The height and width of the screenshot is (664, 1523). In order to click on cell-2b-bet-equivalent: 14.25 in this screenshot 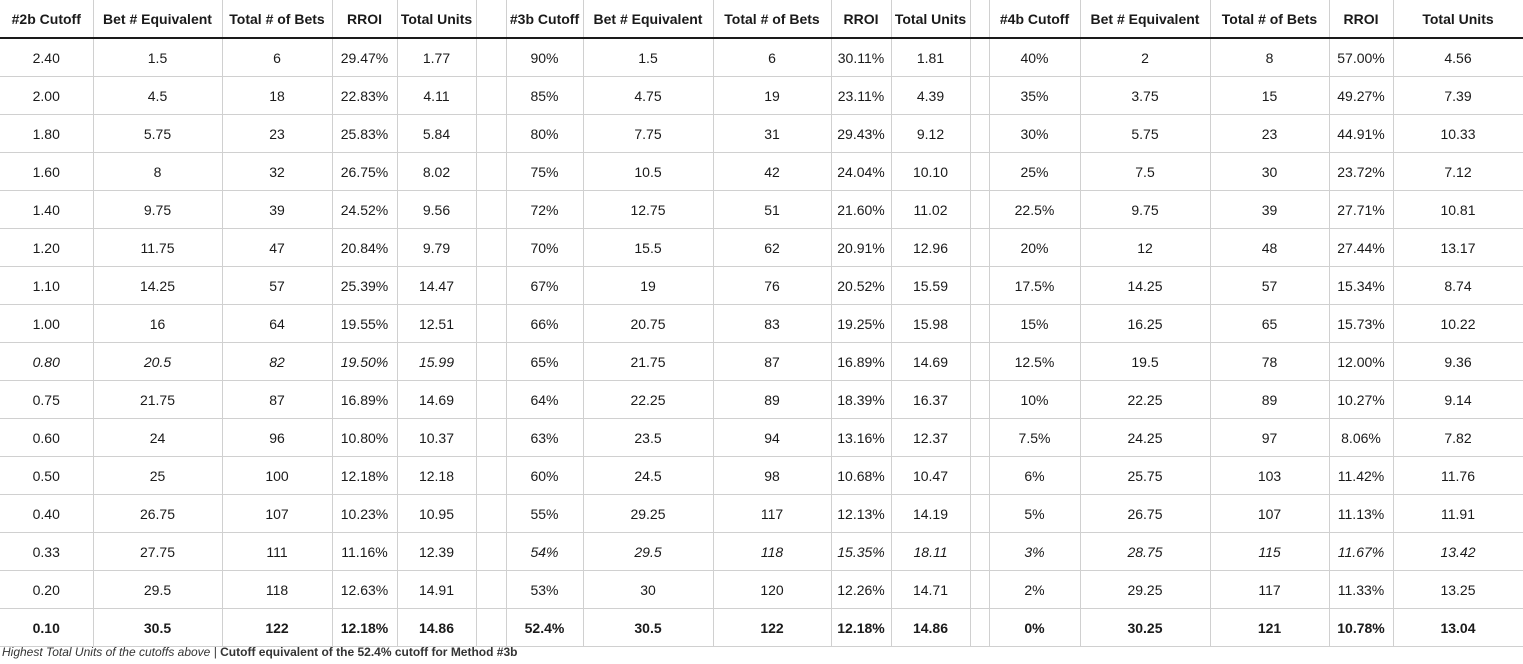, I will do `click(158, 285)`.